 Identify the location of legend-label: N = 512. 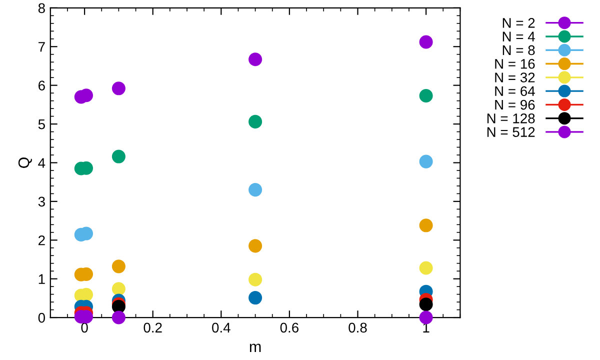
(511, 132).